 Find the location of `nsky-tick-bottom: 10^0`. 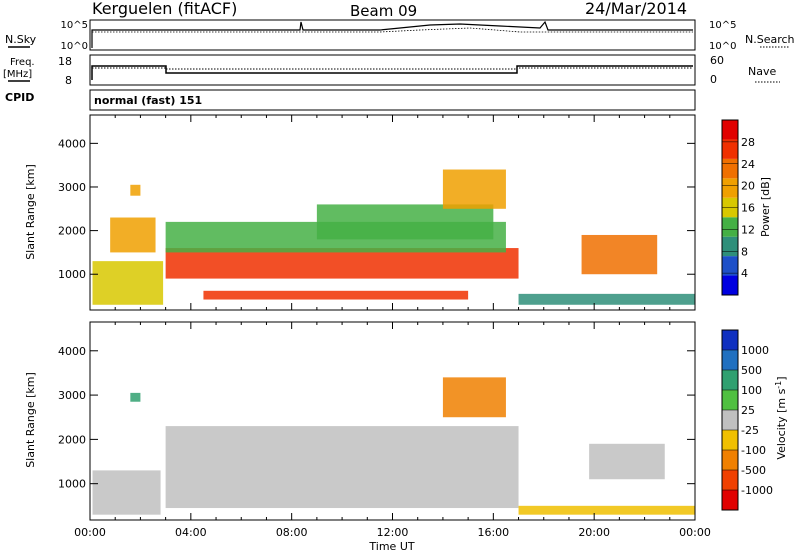

nsky-tick-bottom: 10^0 is located at coordinates (74, 46).